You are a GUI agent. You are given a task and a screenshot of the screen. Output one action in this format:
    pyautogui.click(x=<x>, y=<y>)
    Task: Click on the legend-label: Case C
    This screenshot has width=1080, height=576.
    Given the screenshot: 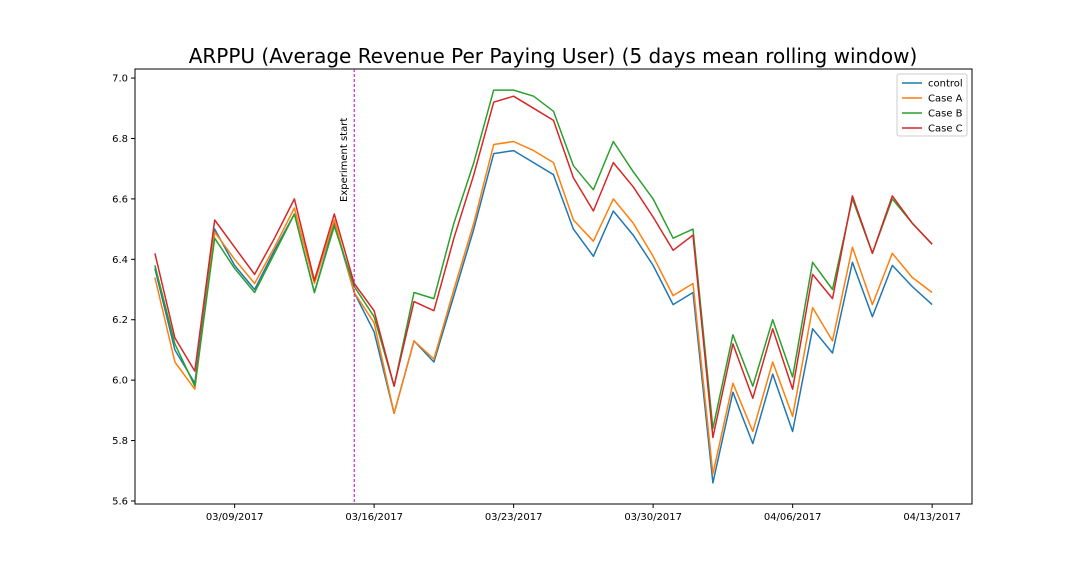 What is the action you would take?
    pyautogui.click(x=945, y=129)
    